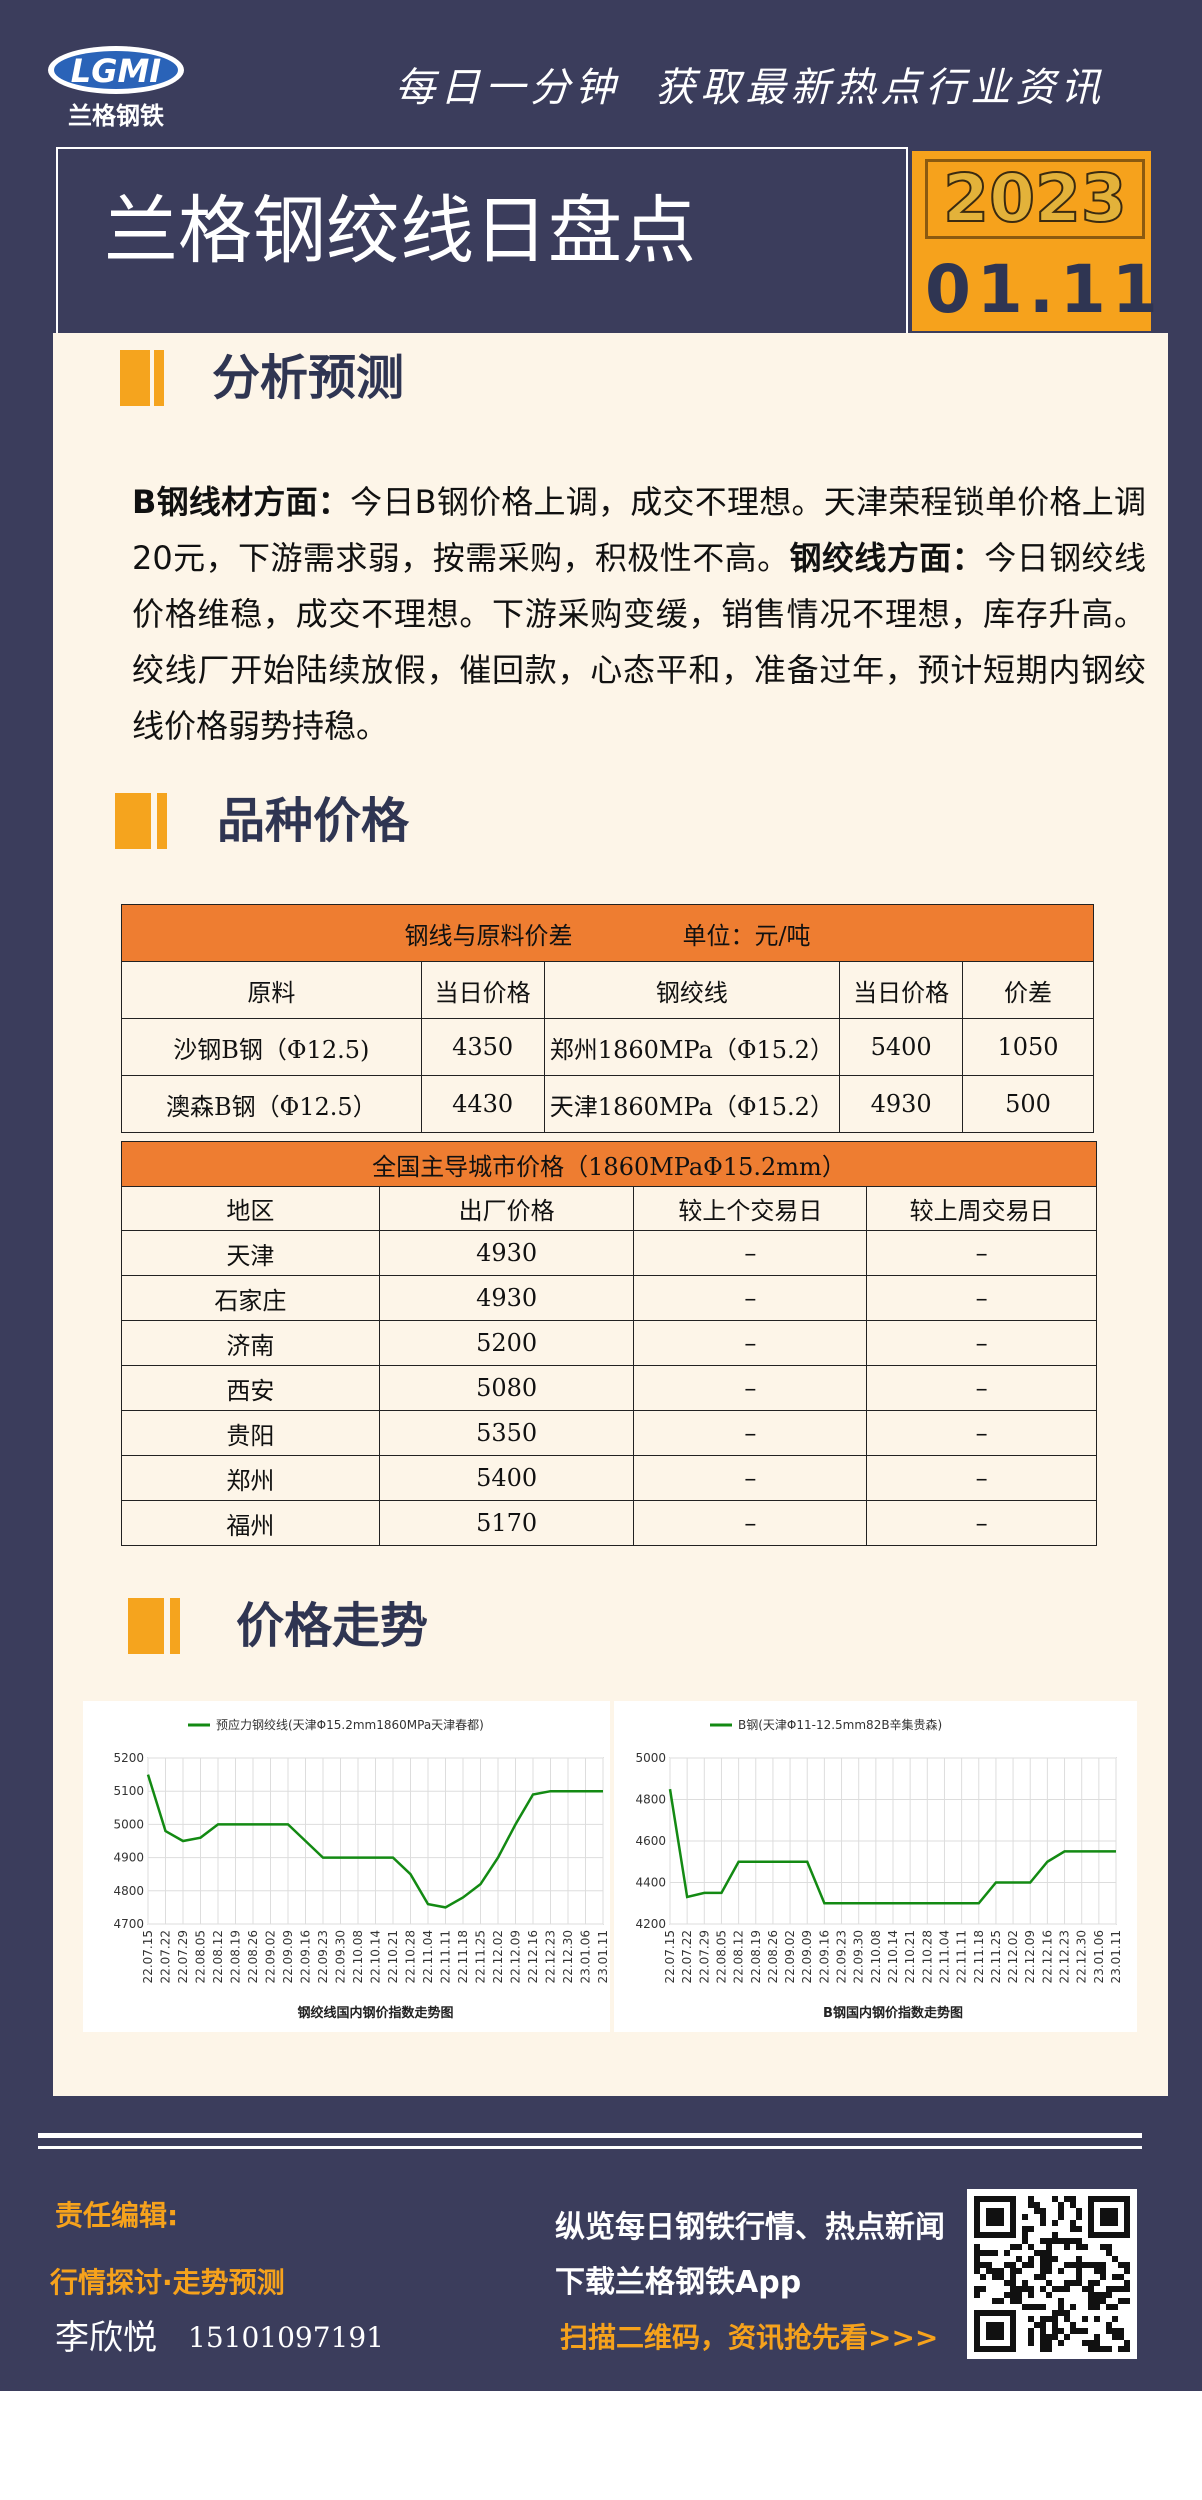 The height and width of the screenshot is (2500, 1202). What do you see at coordinates (241, 502) in the screenshot?
I see `analysis-segment: B钢线材方面：` at bounding box center [241, 502].